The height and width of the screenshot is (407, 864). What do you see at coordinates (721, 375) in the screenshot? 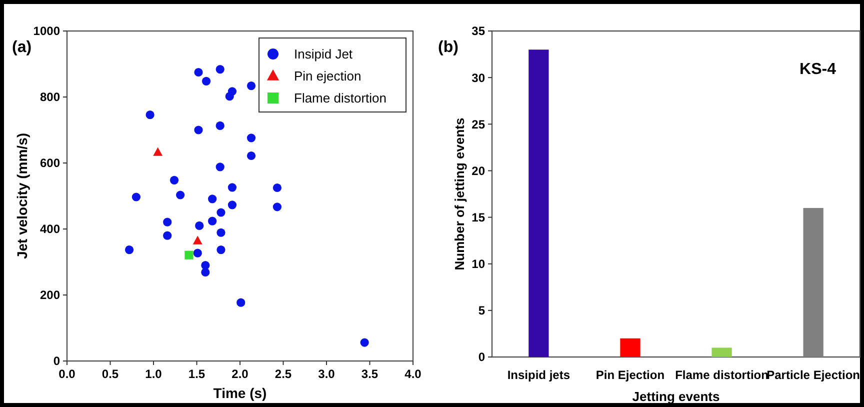
I see `x-tick-label: Flame distortion` at bounding box center [721, 375].